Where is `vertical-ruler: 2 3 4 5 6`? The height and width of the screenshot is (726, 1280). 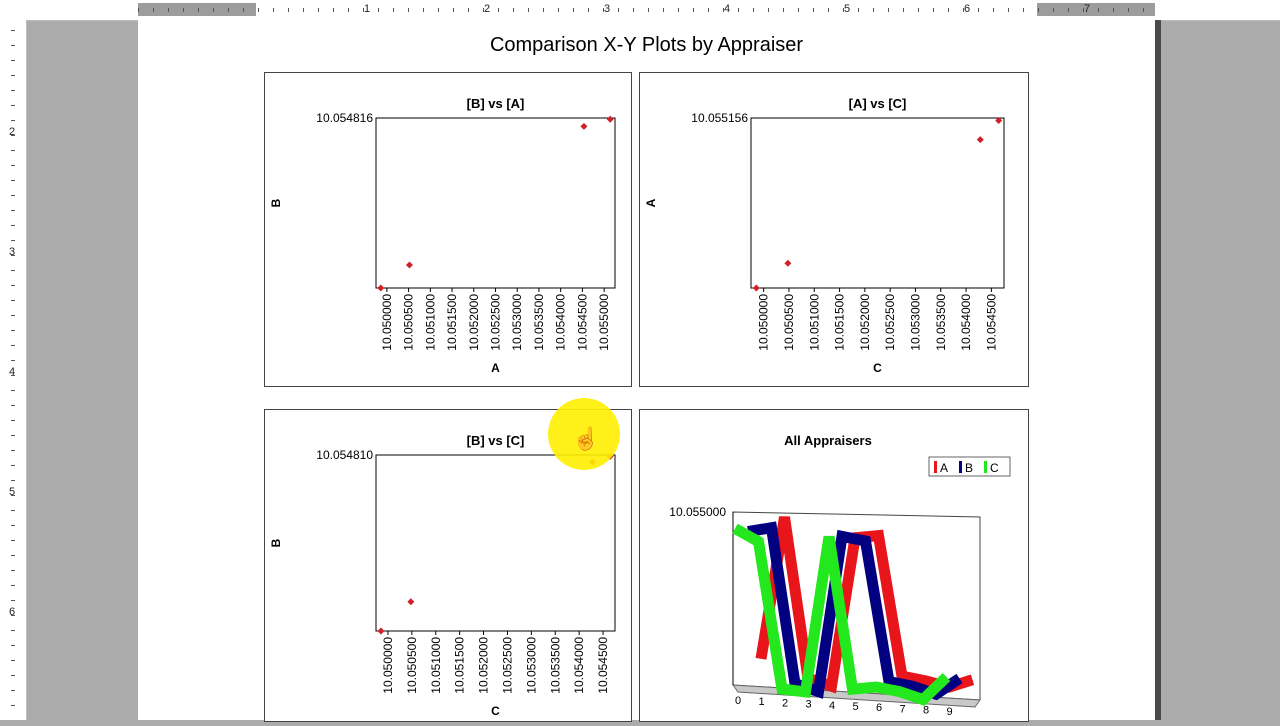 vertical-ruler: 2 3 4 5 6 is located at coordinates (13, 370).